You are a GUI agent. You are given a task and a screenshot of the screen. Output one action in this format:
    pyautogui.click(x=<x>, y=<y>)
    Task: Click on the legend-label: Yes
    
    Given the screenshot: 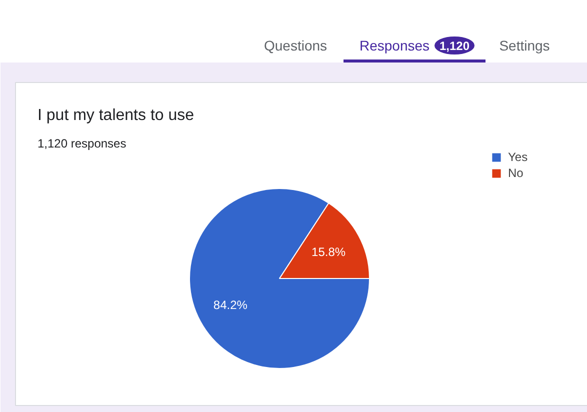 What is the action you would take?
    pyautogui.click(x=518, y=157)
    